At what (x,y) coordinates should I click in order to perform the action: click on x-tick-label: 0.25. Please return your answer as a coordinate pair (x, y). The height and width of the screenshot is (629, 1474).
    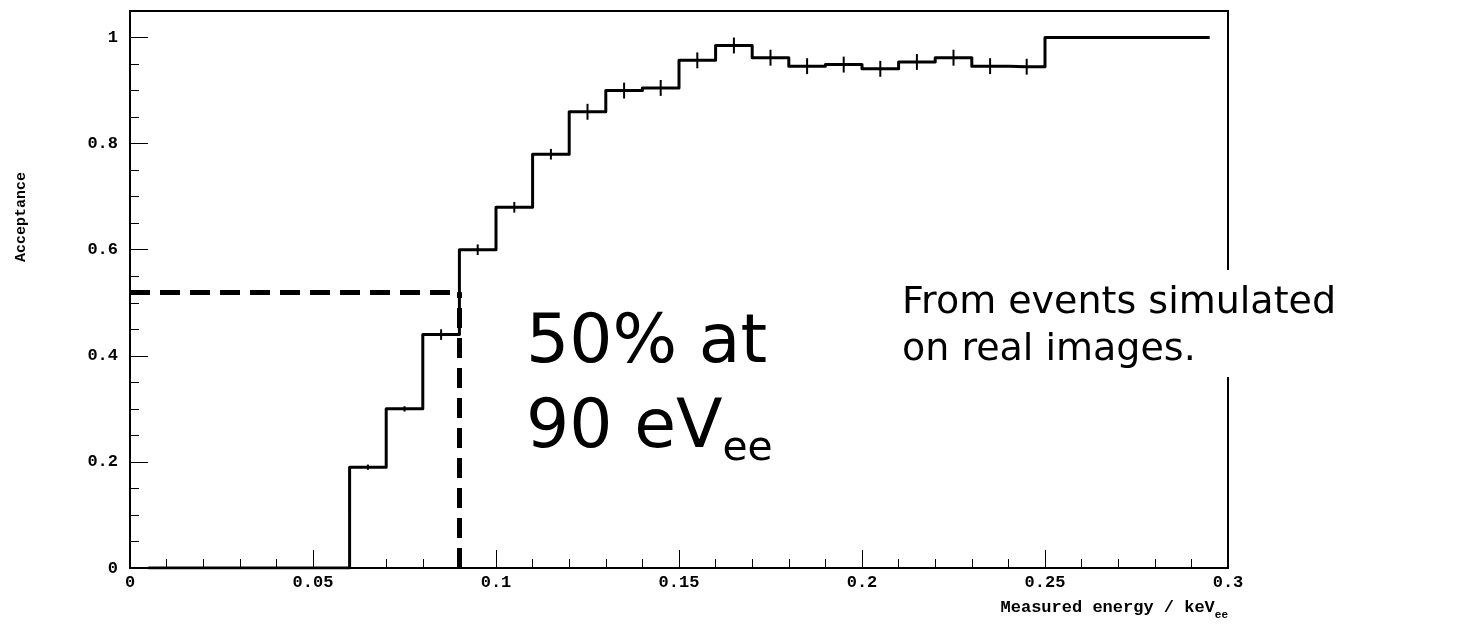
    Looking at the image, I should click on (1045, 582).